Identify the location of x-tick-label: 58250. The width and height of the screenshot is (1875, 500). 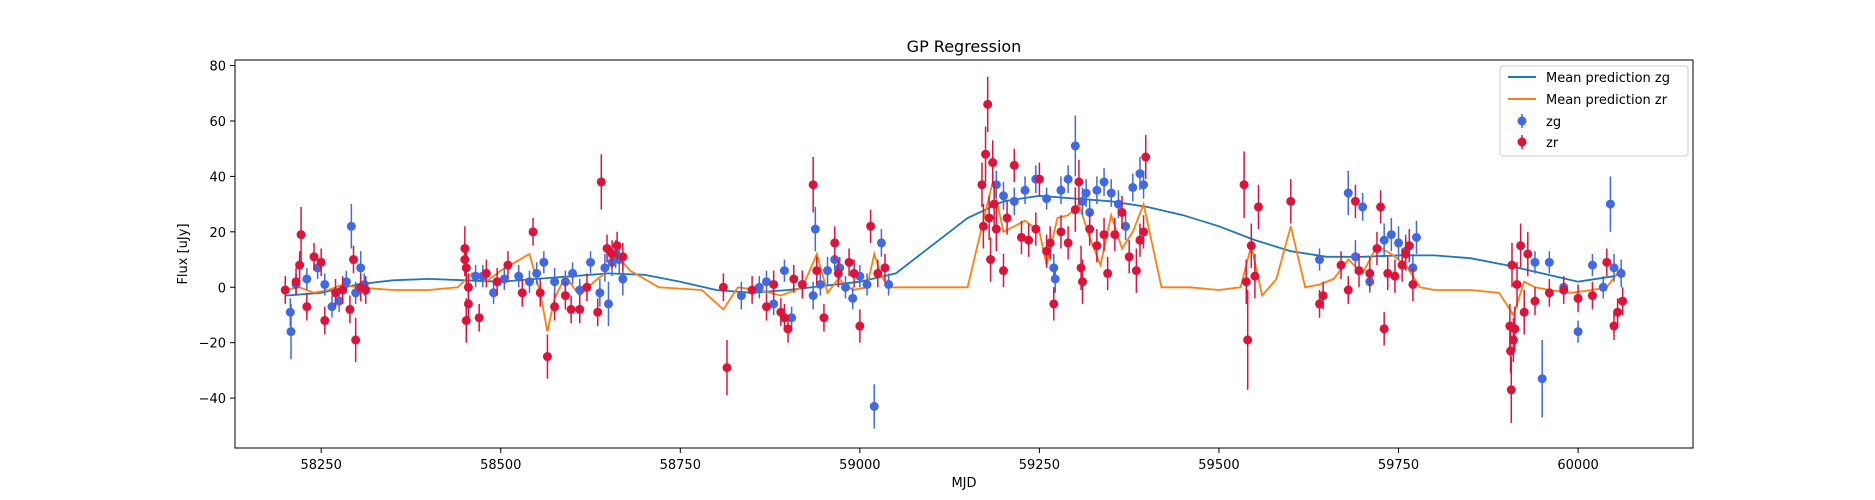
(321, 465).